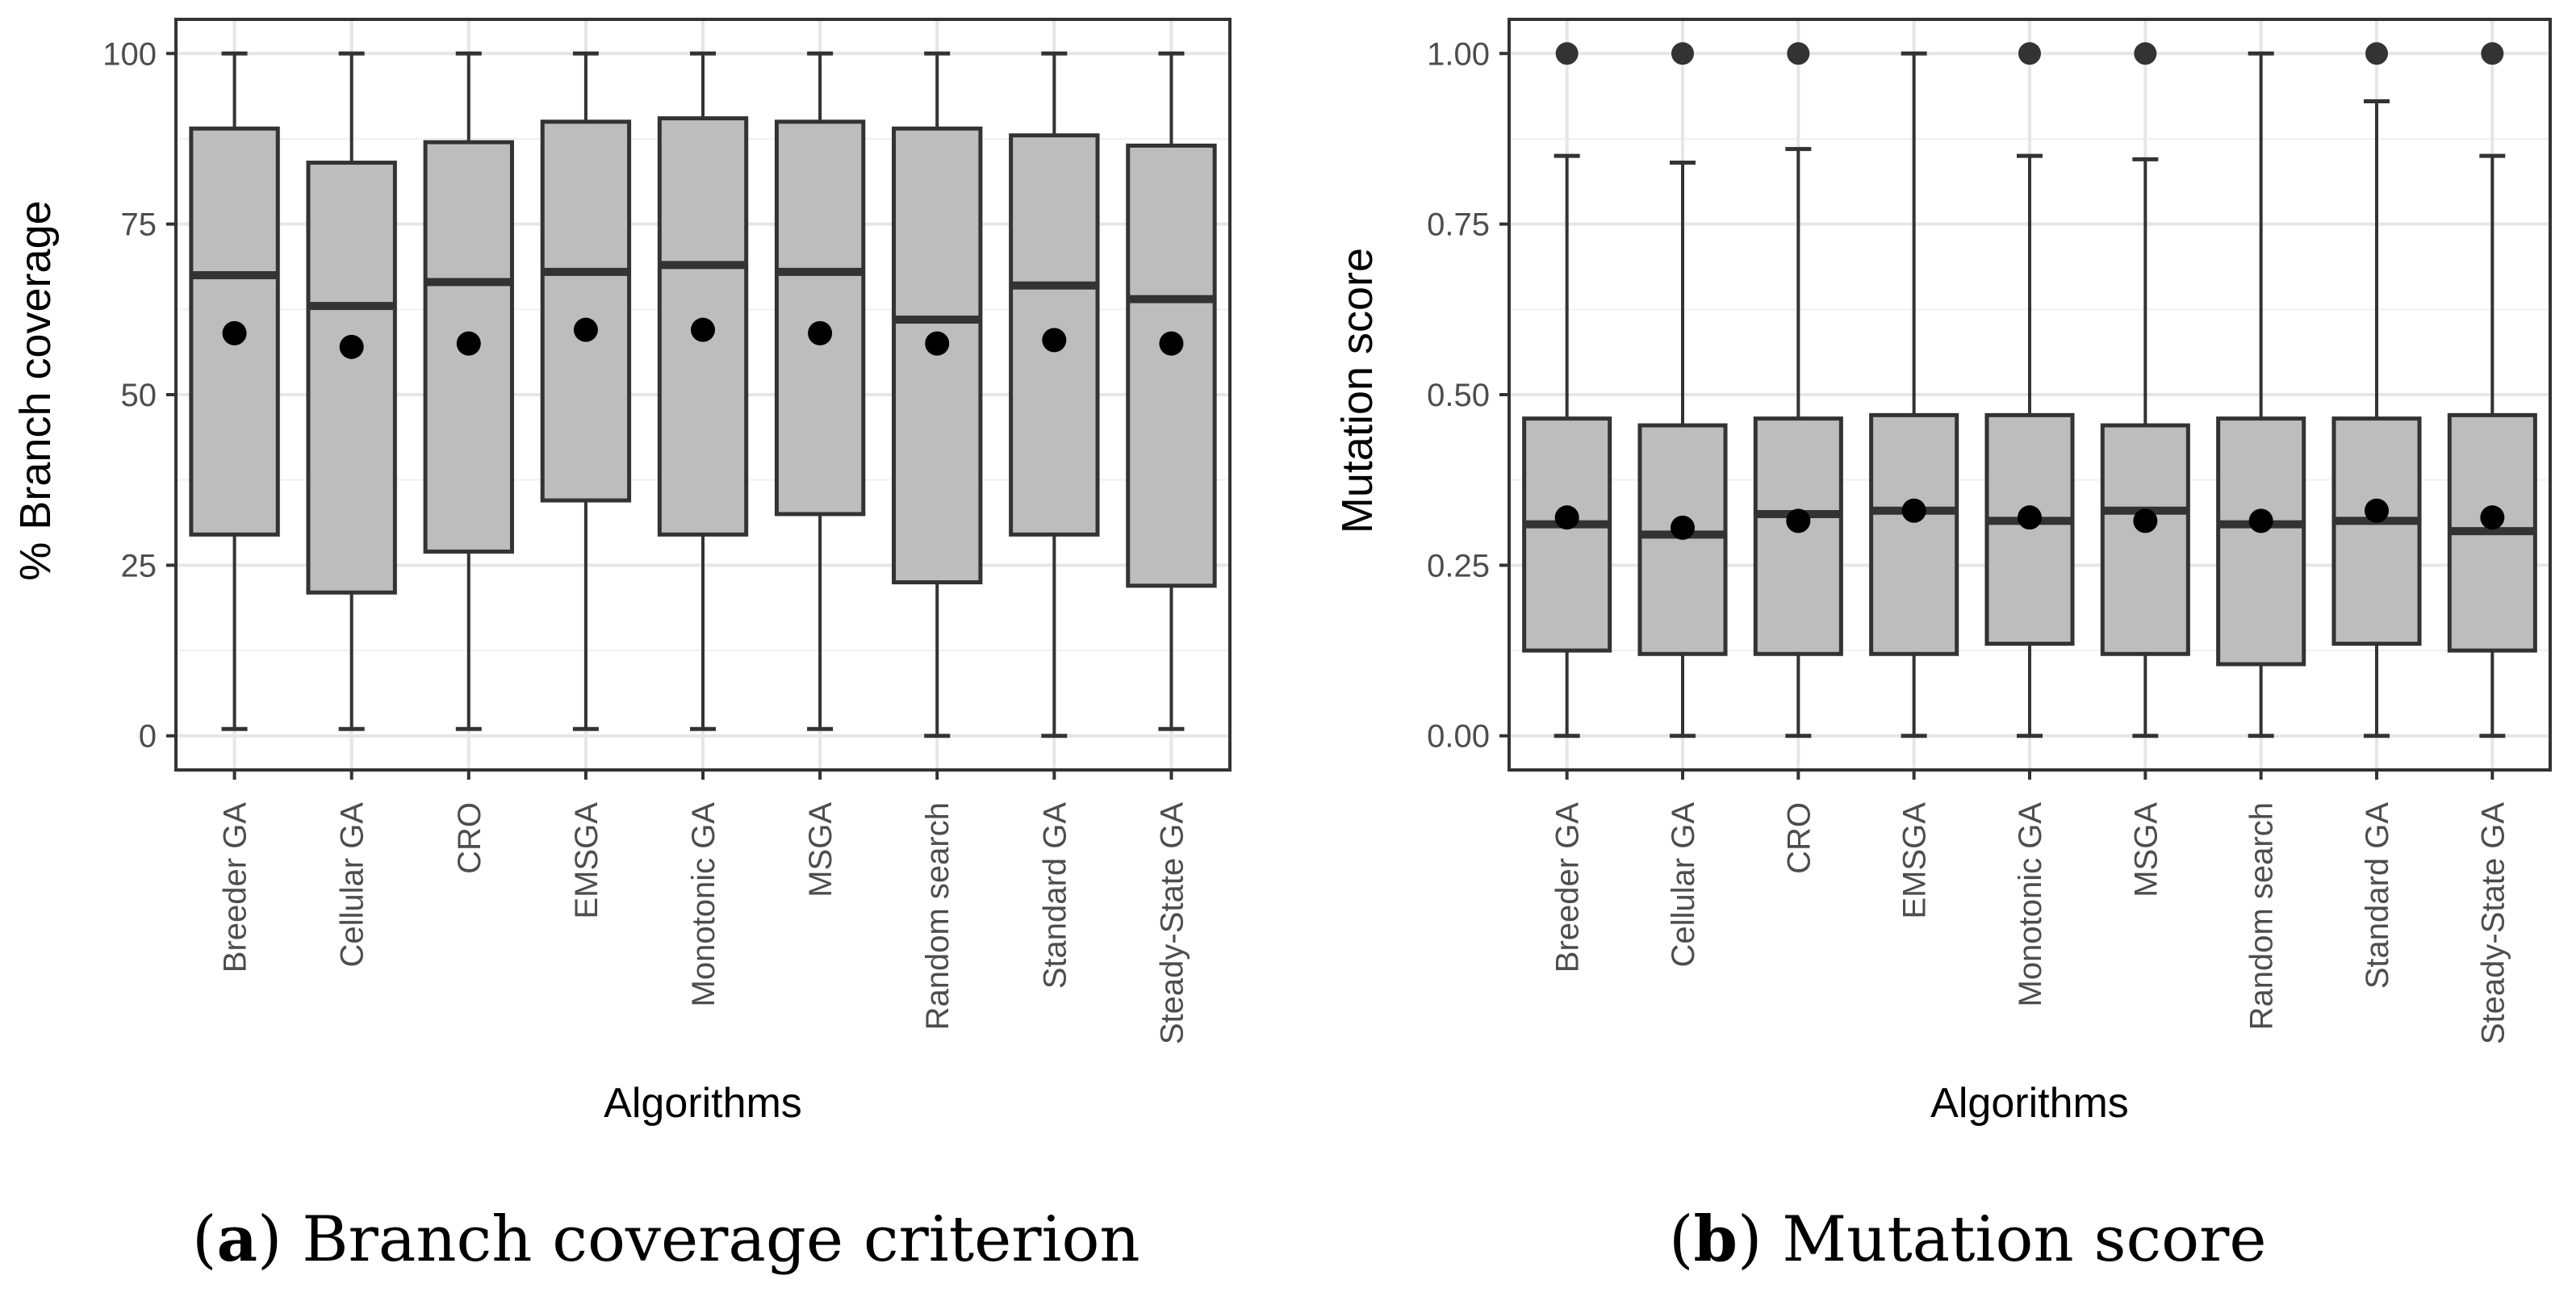 The height and width of the screenshot is (1301, 2576). Describe the element at coordinates (35, 390) in the screenshot. I see `y-axis-title: % Branch coverage` at that location.